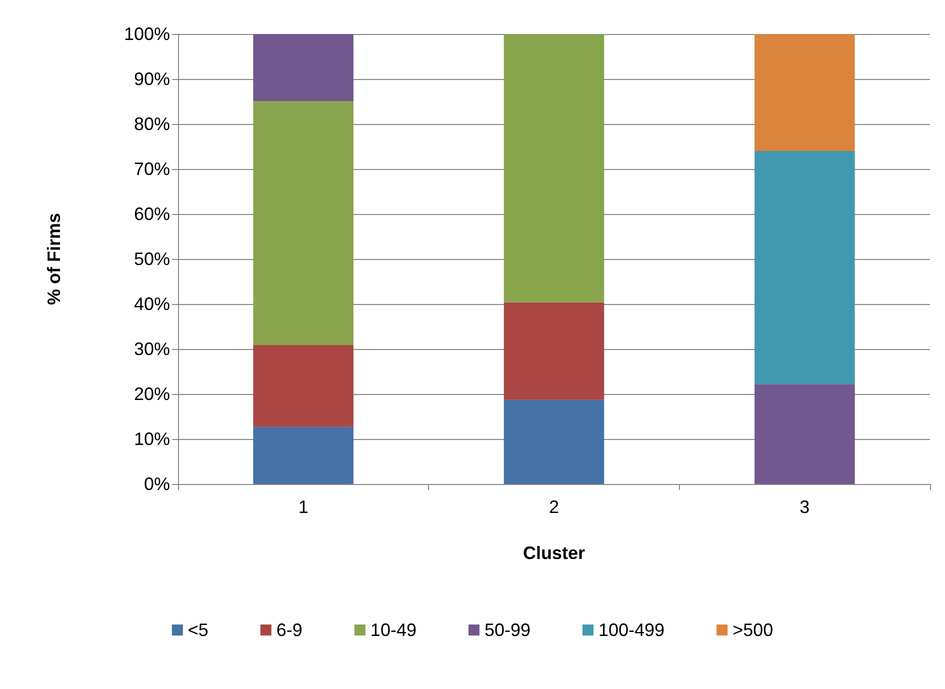  What do you see at coordinates (554, 553) in the screenshot?
I see `x-axis-title: Cluster` at bounding box center [554, 553].